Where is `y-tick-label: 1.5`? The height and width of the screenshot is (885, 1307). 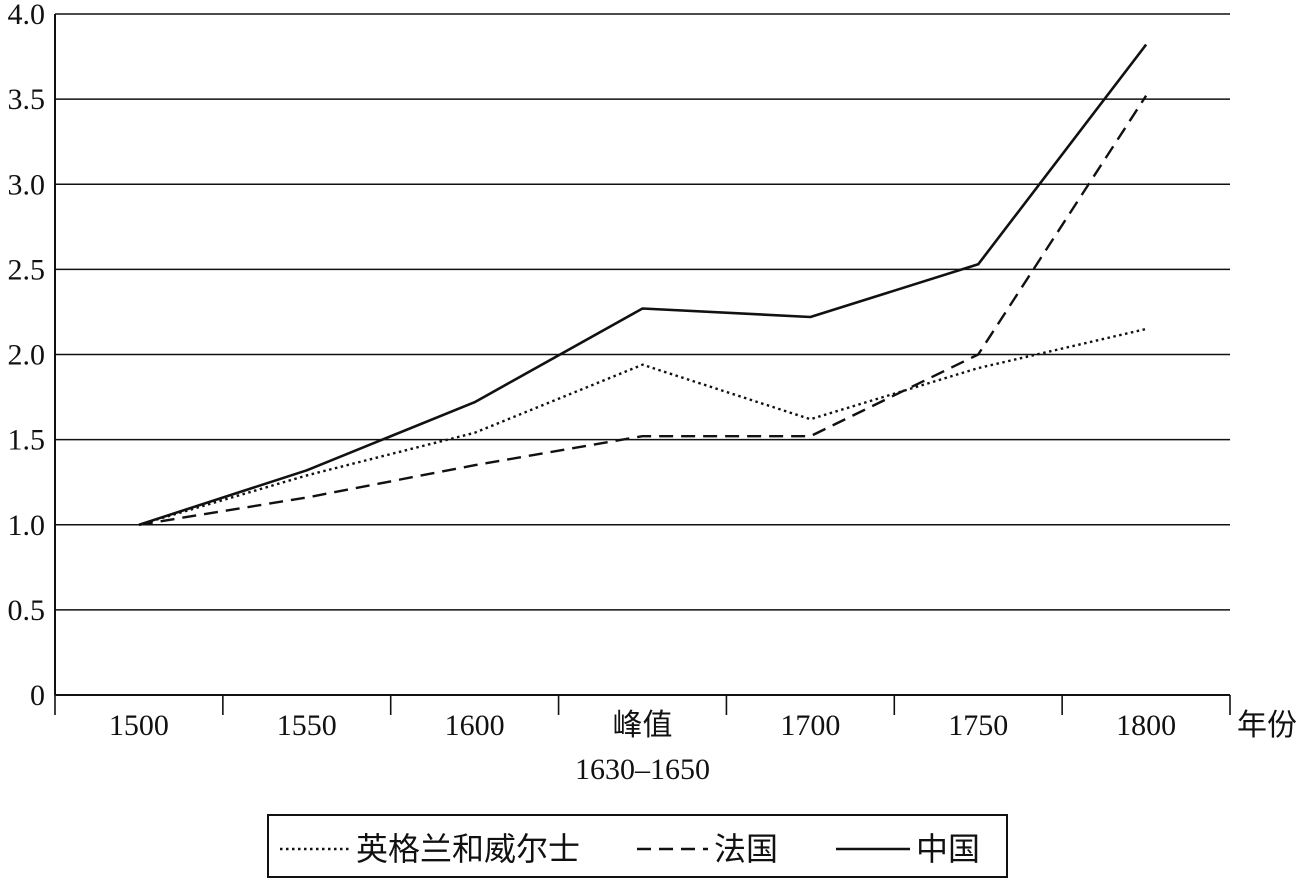
y-tick-label: 1.5 is located at coordinates (27, 440).